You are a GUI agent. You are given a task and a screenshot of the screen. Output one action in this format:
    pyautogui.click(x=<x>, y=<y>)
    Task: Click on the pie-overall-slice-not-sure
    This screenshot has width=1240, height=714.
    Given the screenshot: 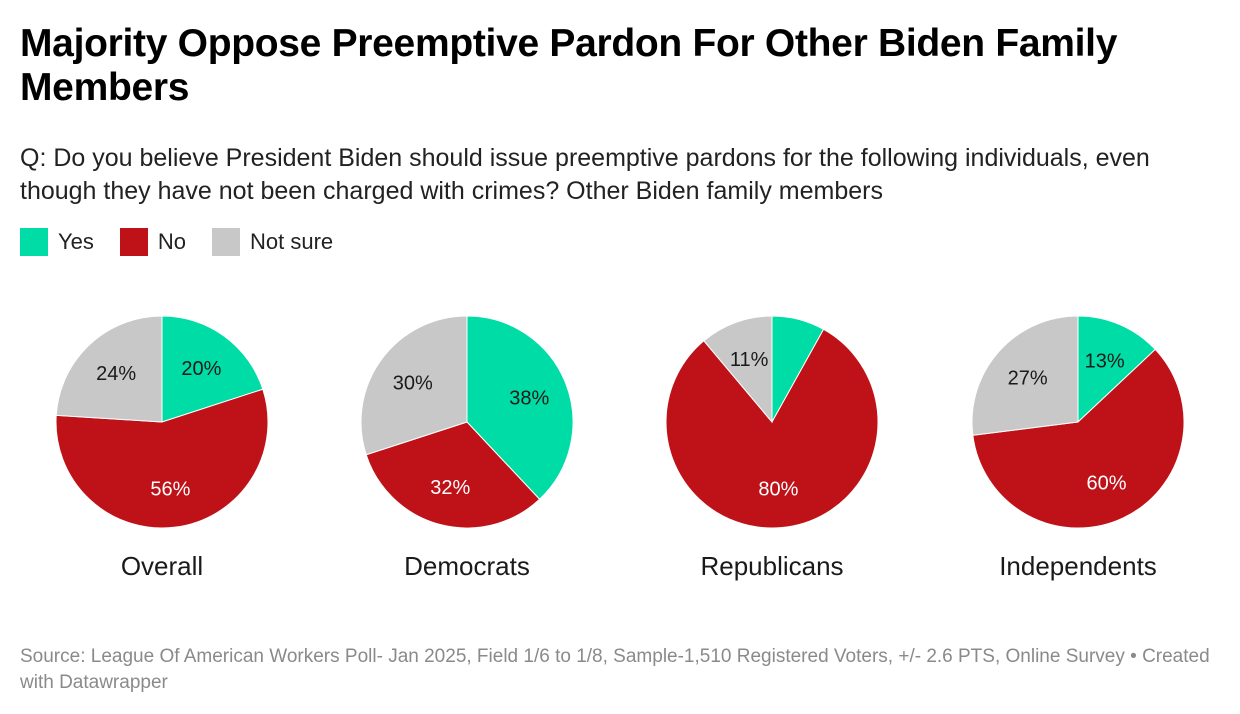 What is the action you would take?
    pyautogui.click(x=109, y=369)
    